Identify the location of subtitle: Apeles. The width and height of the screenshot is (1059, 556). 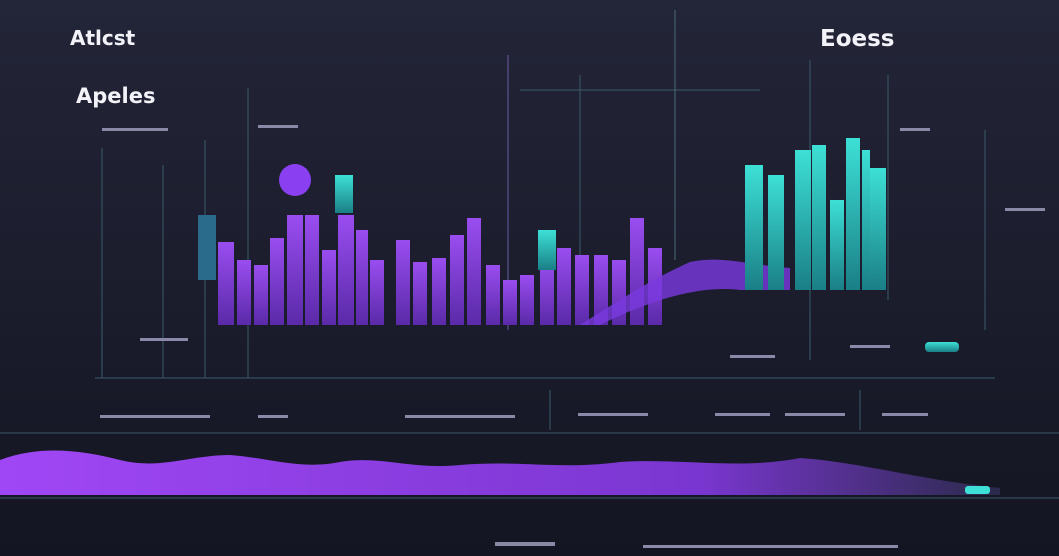
(115, 96).